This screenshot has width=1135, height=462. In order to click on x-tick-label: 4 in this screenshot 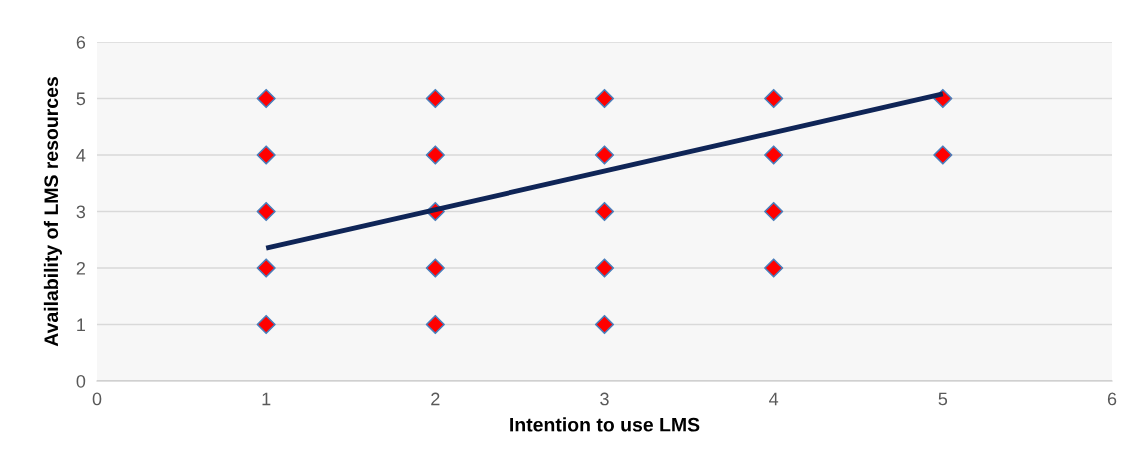, I will do `click(774, 399)`.